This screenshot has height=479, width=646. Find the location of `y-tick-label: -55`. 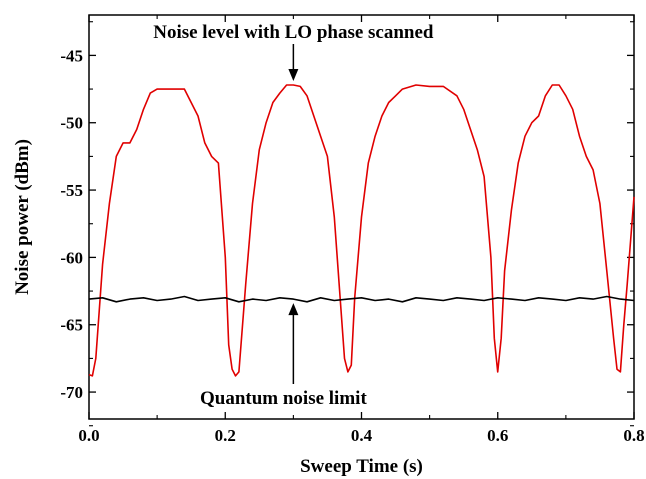

y-tick-label: -55 is located at coordinates (71, 190).